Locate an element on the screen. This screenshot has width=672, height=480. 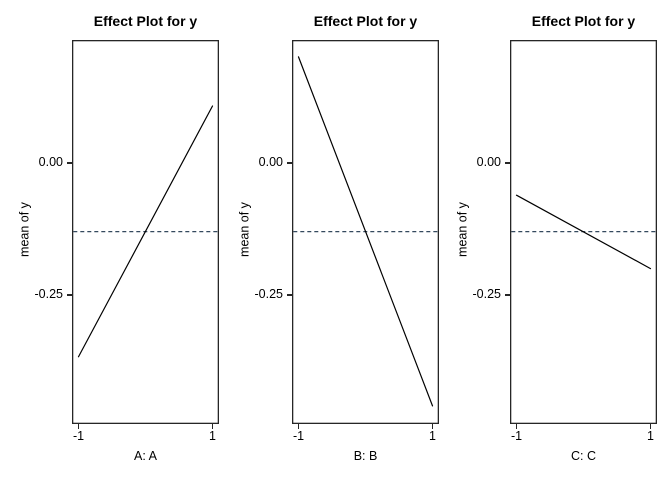
x-axis-label: A is located at coordinates (145, 456).